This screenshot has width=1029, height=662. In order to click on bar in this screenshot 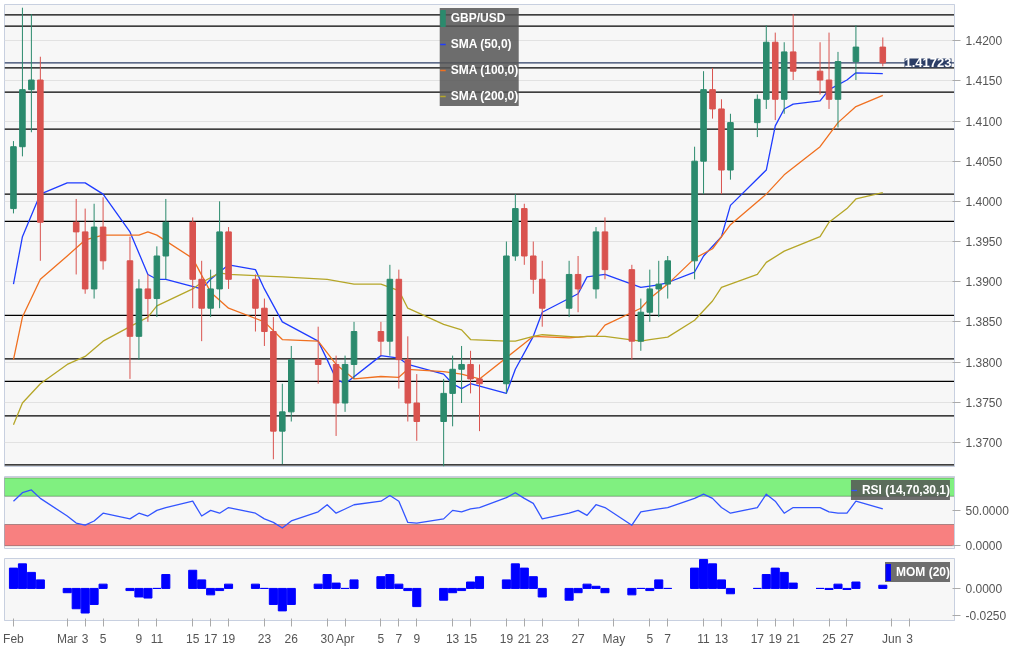, I will do `click(883, 586)`.